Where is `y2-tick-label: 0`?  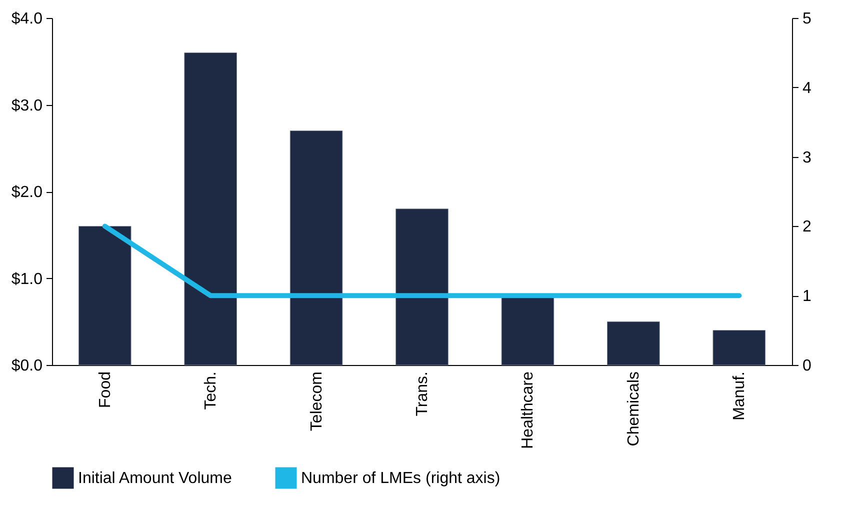 y2-tick-label: 0 is located at coordinates (807, 366).